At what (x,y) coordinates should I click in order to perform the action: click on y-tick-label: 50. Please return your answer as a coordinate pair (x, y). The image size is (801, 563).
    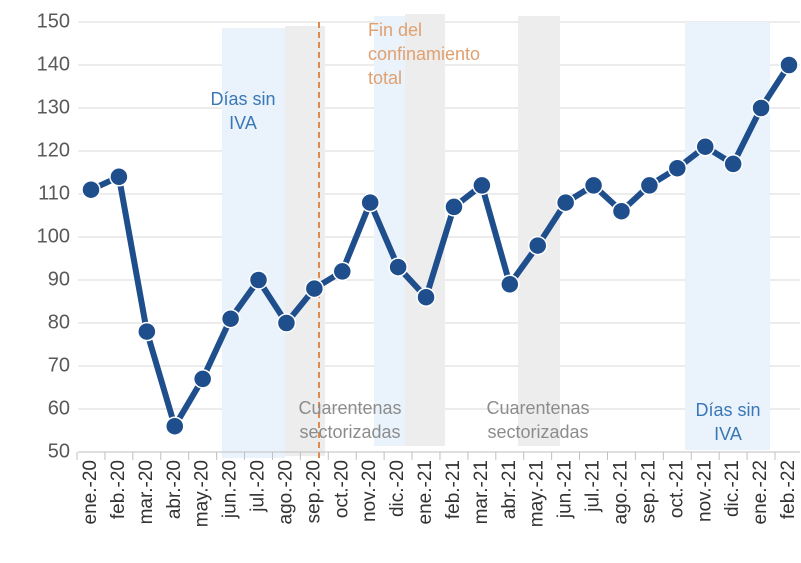
    Looking at the image, I should click on (59, 451).